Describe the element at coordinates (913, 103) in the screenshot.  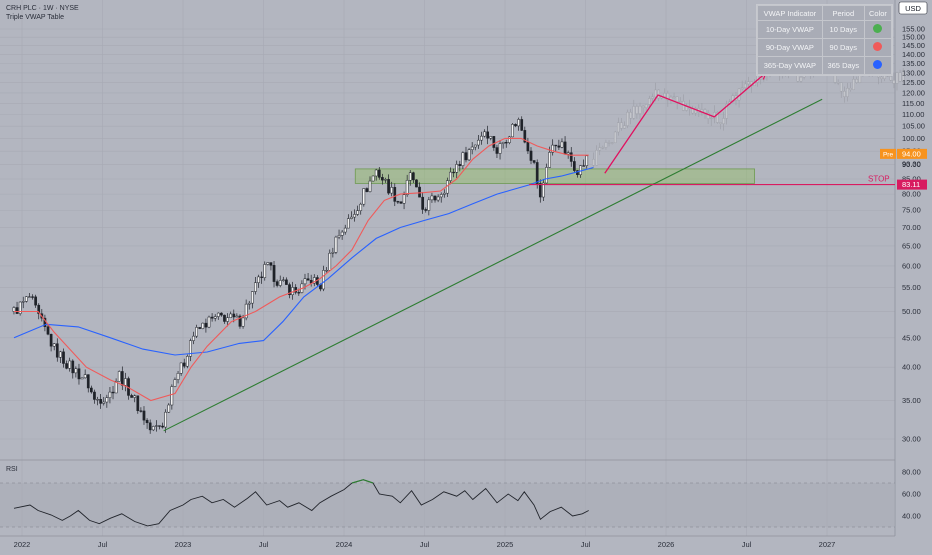
I see `price-tick-label: 115.00` at that location.